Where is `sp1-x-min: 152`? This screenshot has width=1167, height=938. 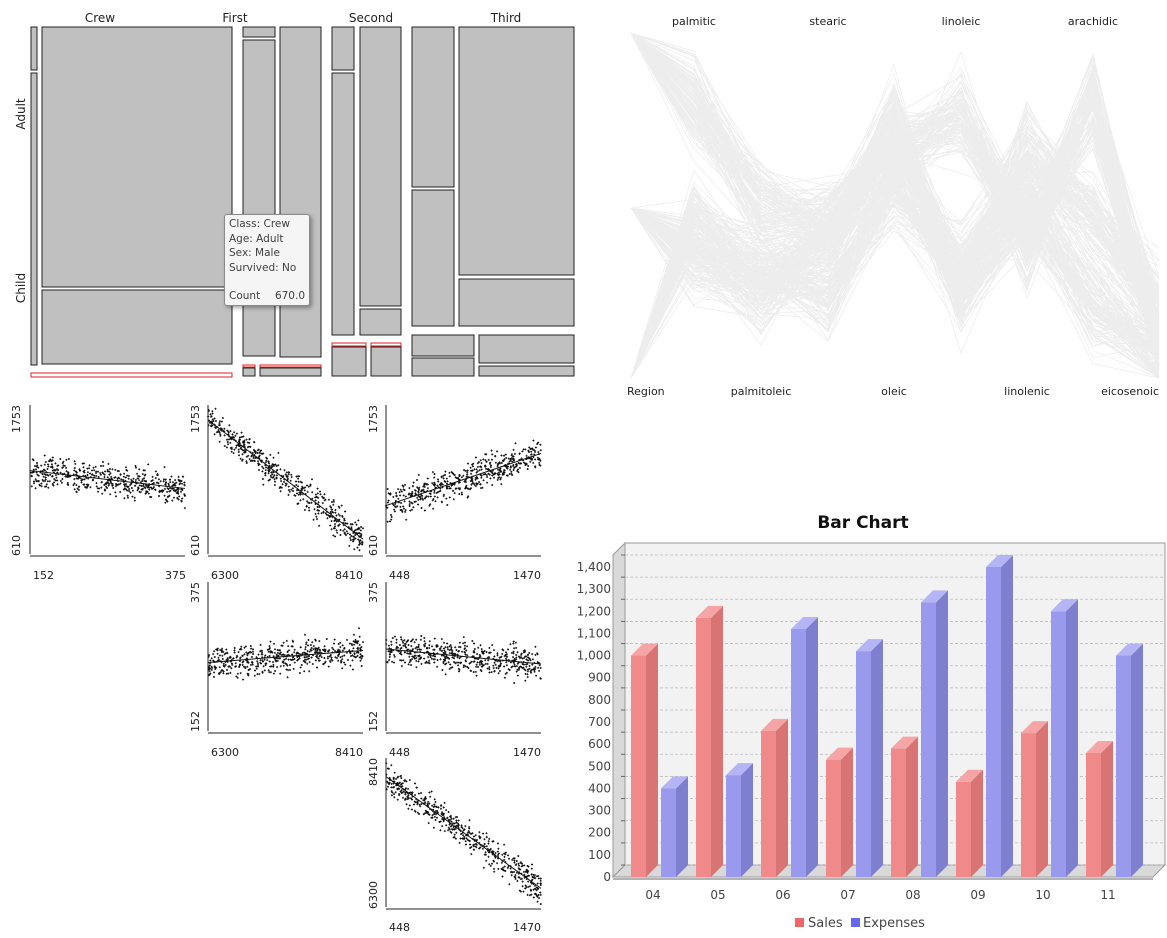 sp1-x-min: 152 is located at coordinates (43, 575).